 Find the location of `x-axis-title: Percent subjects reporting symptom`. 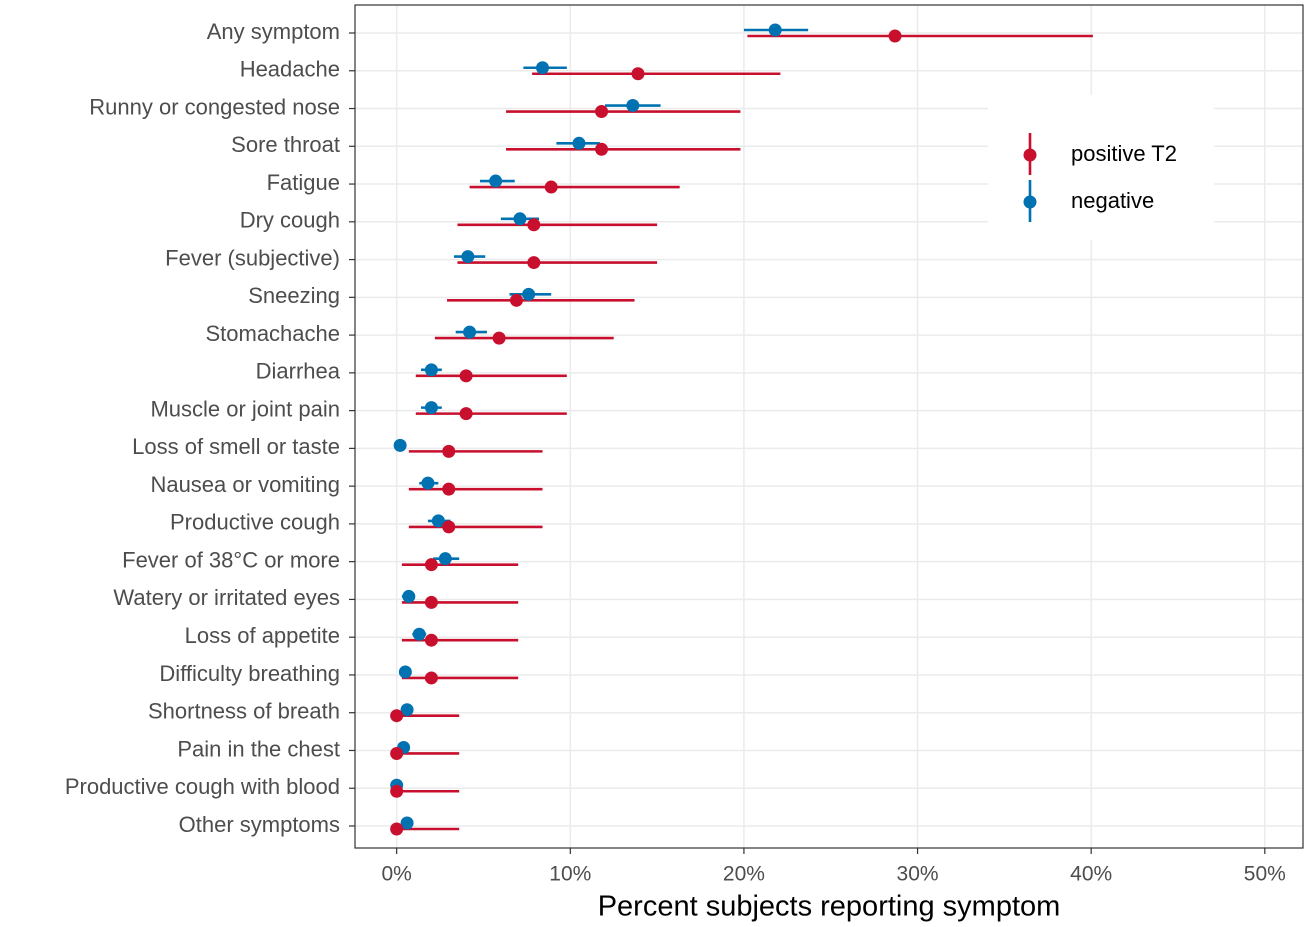

x-axis-title: Percent subjects reporting symptom is located at coordinates (829, 907).